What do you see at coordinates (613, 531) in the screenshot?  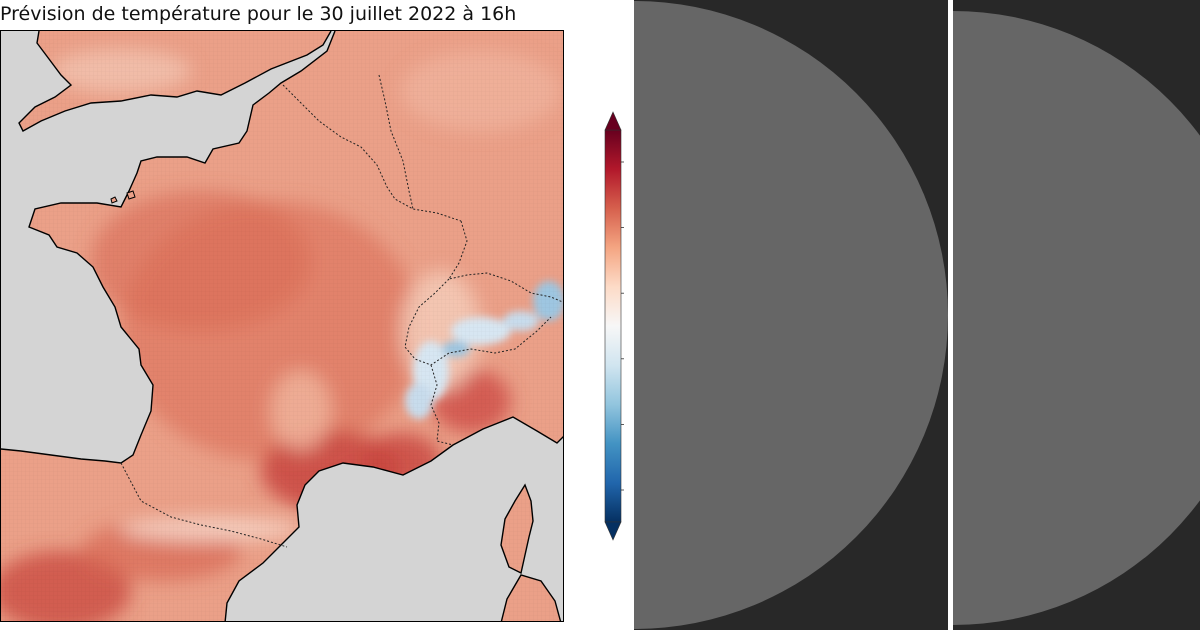 I see `colorbar-extend-min` at bounding box center [613, 531].